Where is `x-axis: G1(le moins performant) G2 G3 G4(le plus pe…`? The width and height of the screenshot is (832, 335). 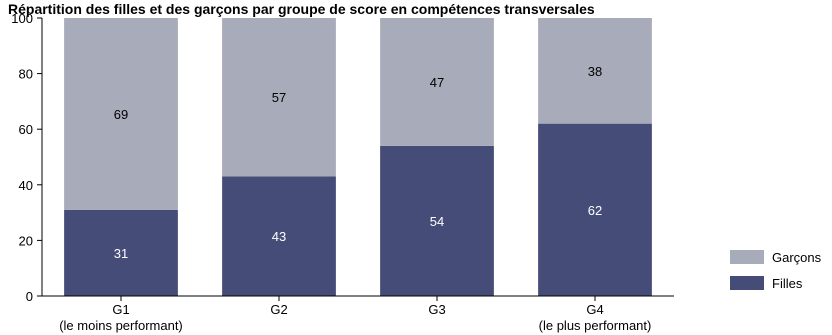
x-axis: G1(le moins performant) G2 G3 G4(le plus pe… is located at coordinates (358, 314).